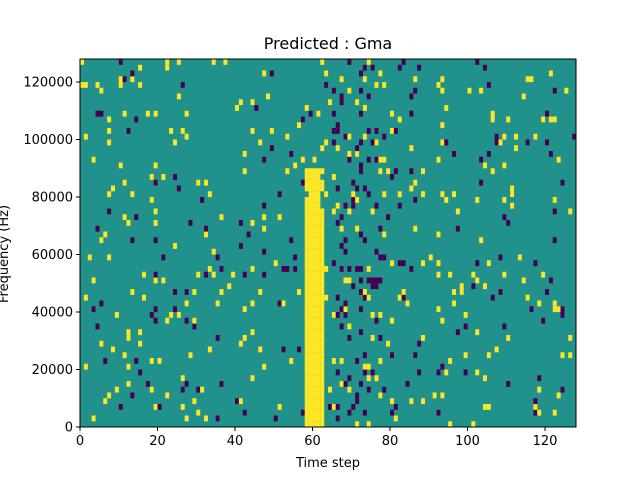  Describe the element at coordinates (390, 441) in the screenshot. I see `x-tick-label: 80` at that location.